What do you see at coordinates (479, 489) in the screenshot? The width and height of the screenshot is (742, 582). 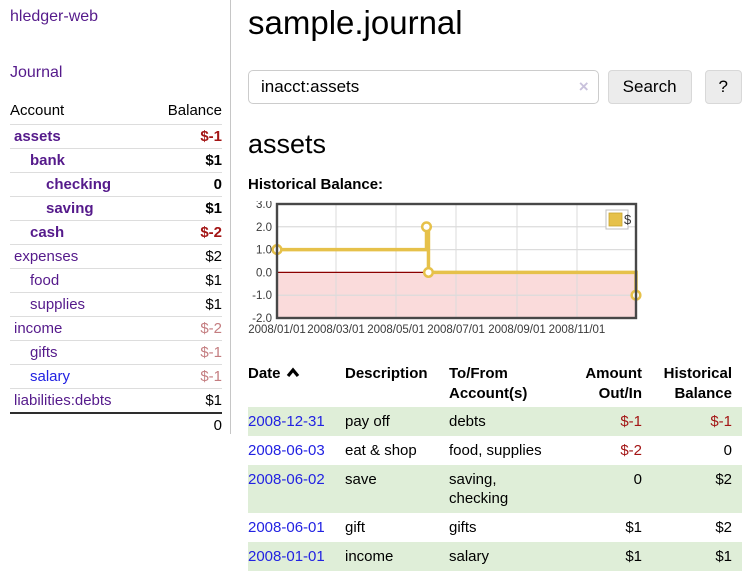 I see `register-accounts: saving, checking` at bounding box center [479, 489].